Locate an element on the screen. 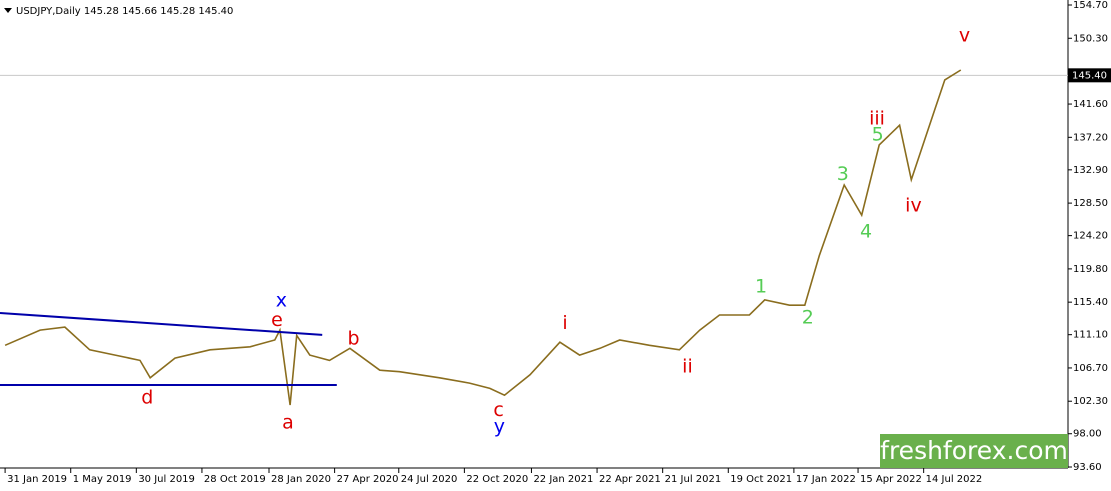 Image resolution: width=1111 pixels, height=491 pixels. wave-label: e is located at coordinates (277, 320).